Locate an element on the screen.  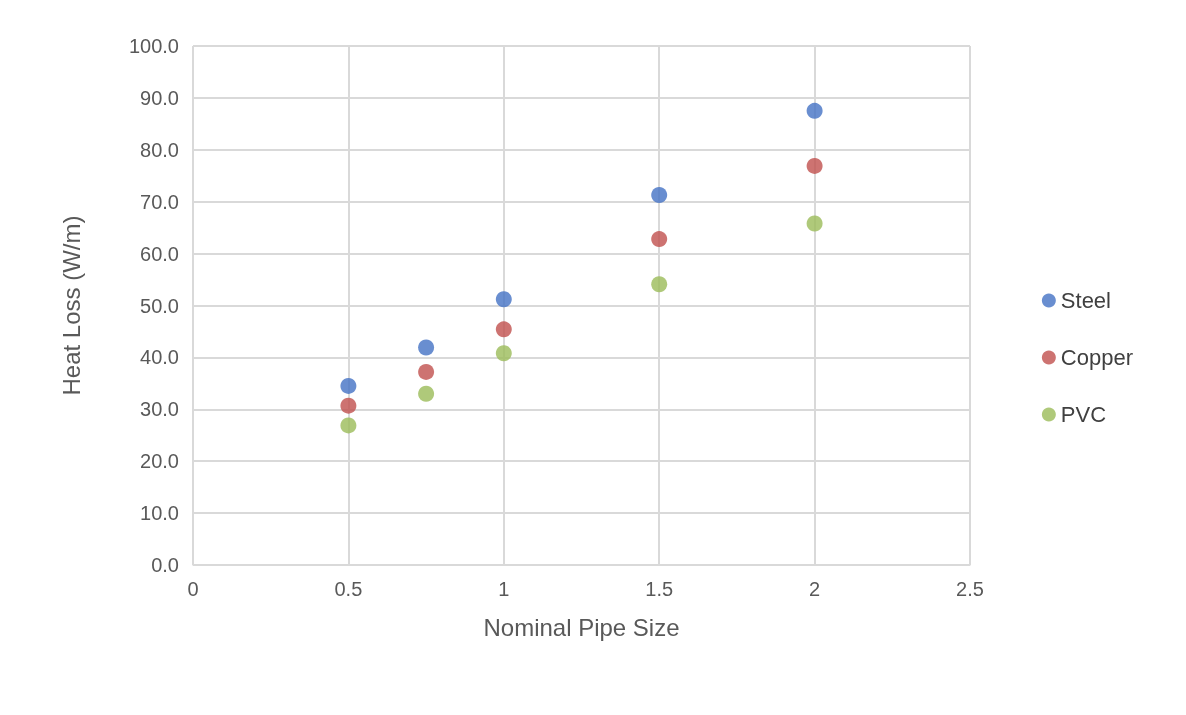
y-tick-label: 10.0 is located at coordinates (159, 513).